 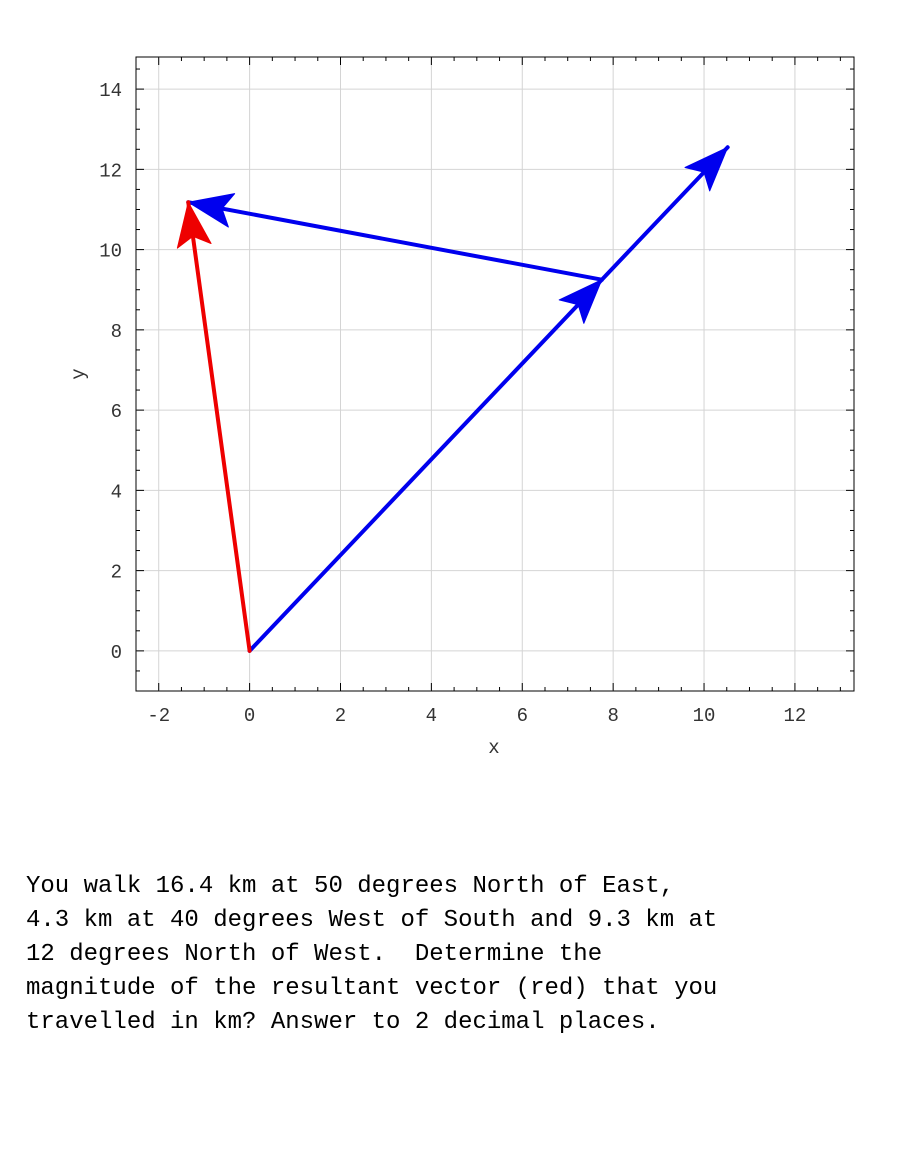 What do you see at coordinates (116, 492) in the screenshot?
I see `y-tick-label: 4` at bounding box center [116, 492].